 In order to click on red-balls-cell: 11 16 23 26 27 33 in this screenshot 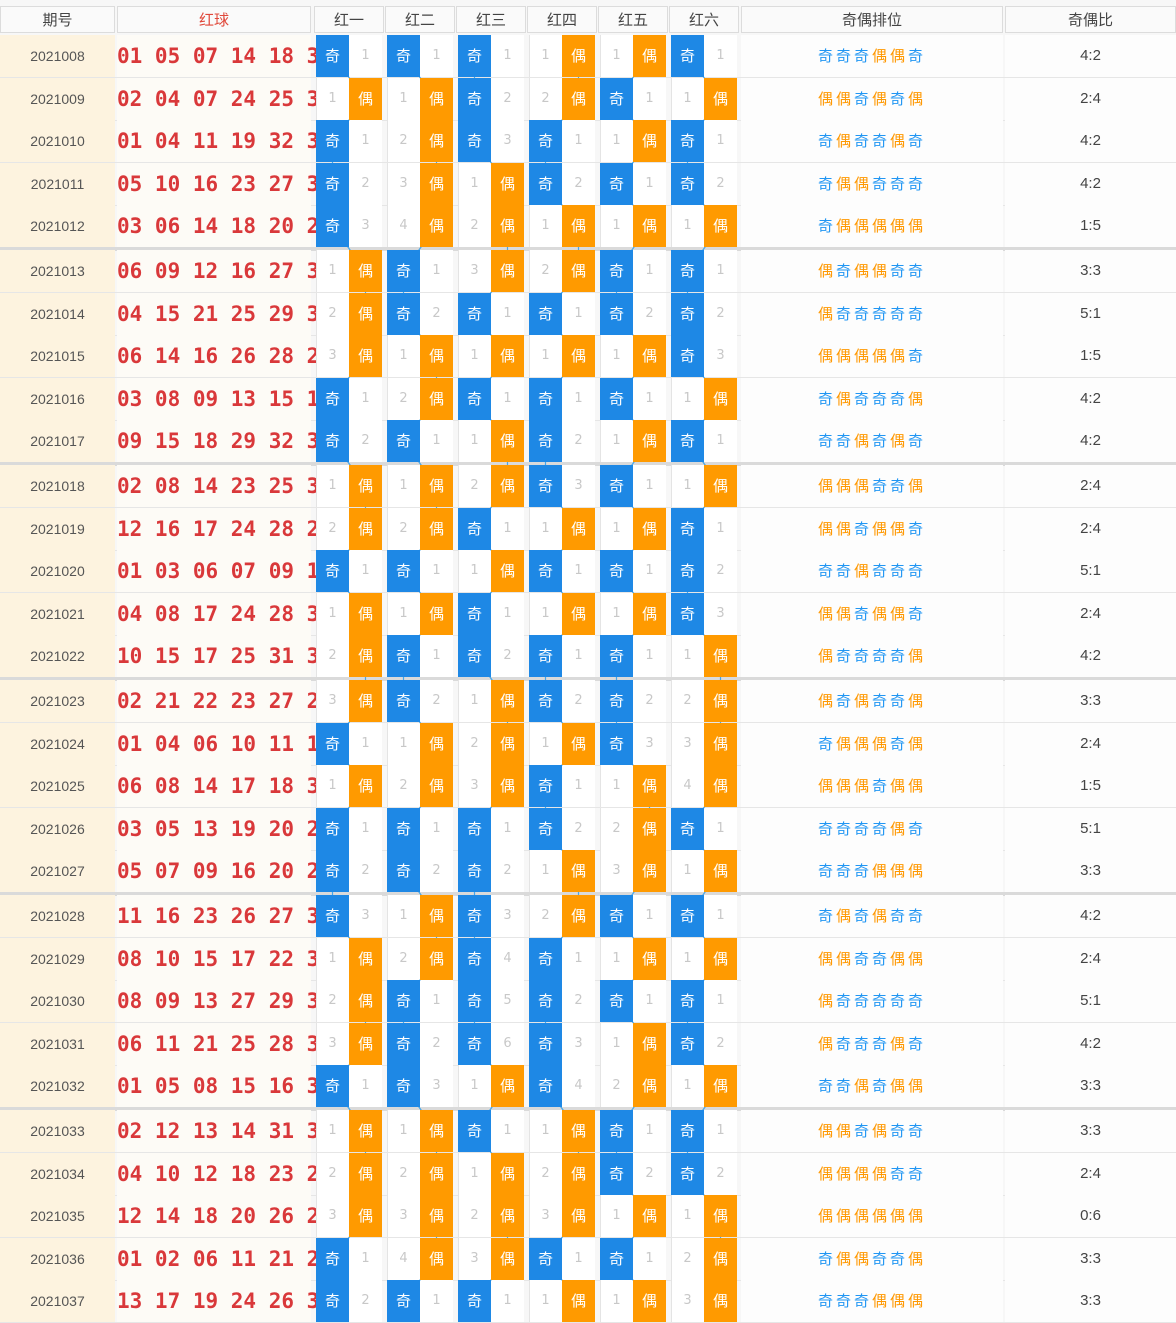, I will do `click(224, 916)`.